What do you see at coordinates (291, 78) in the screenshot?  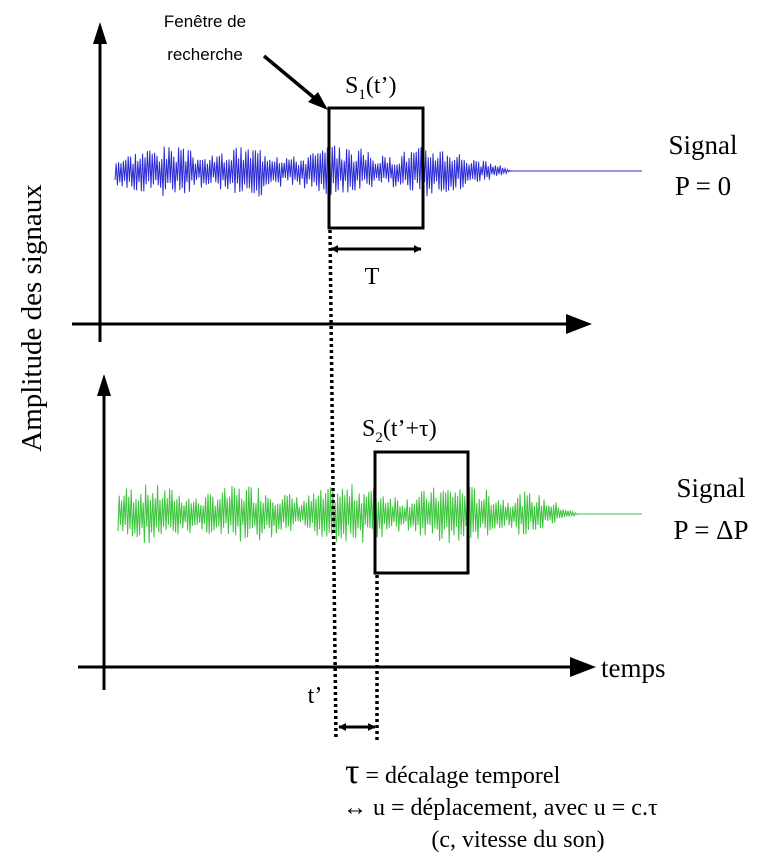 I see `search-window-pointer` at bounding box center [291, 78].